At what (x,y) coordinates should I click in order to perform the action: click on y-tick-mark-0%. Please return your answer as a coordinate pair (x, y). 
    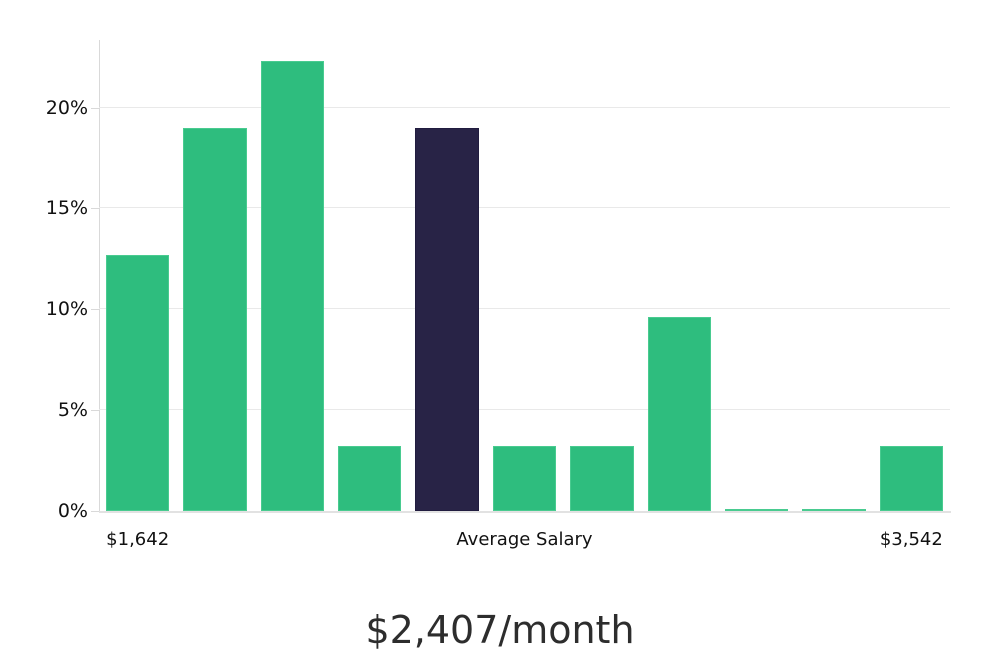
    Looking at the image, I should click on (95, 511).